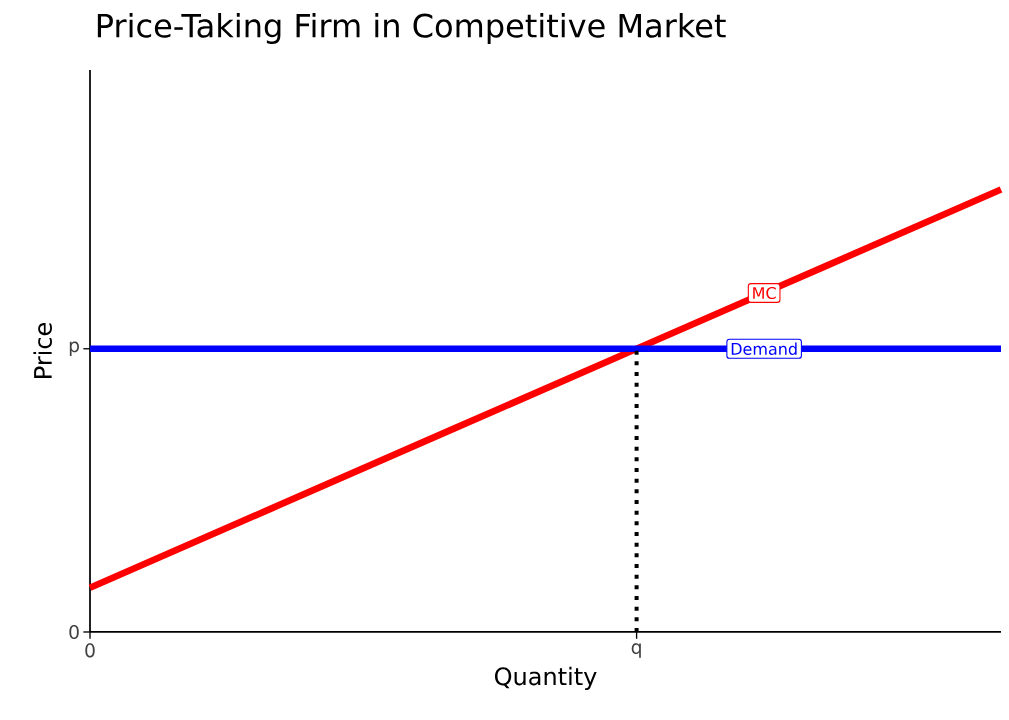 The height and width of the screenshot is (720, 1009). Describe the element at coordinates (636, 650) in the screenshot. I see `x-tick-label: q` at that location.